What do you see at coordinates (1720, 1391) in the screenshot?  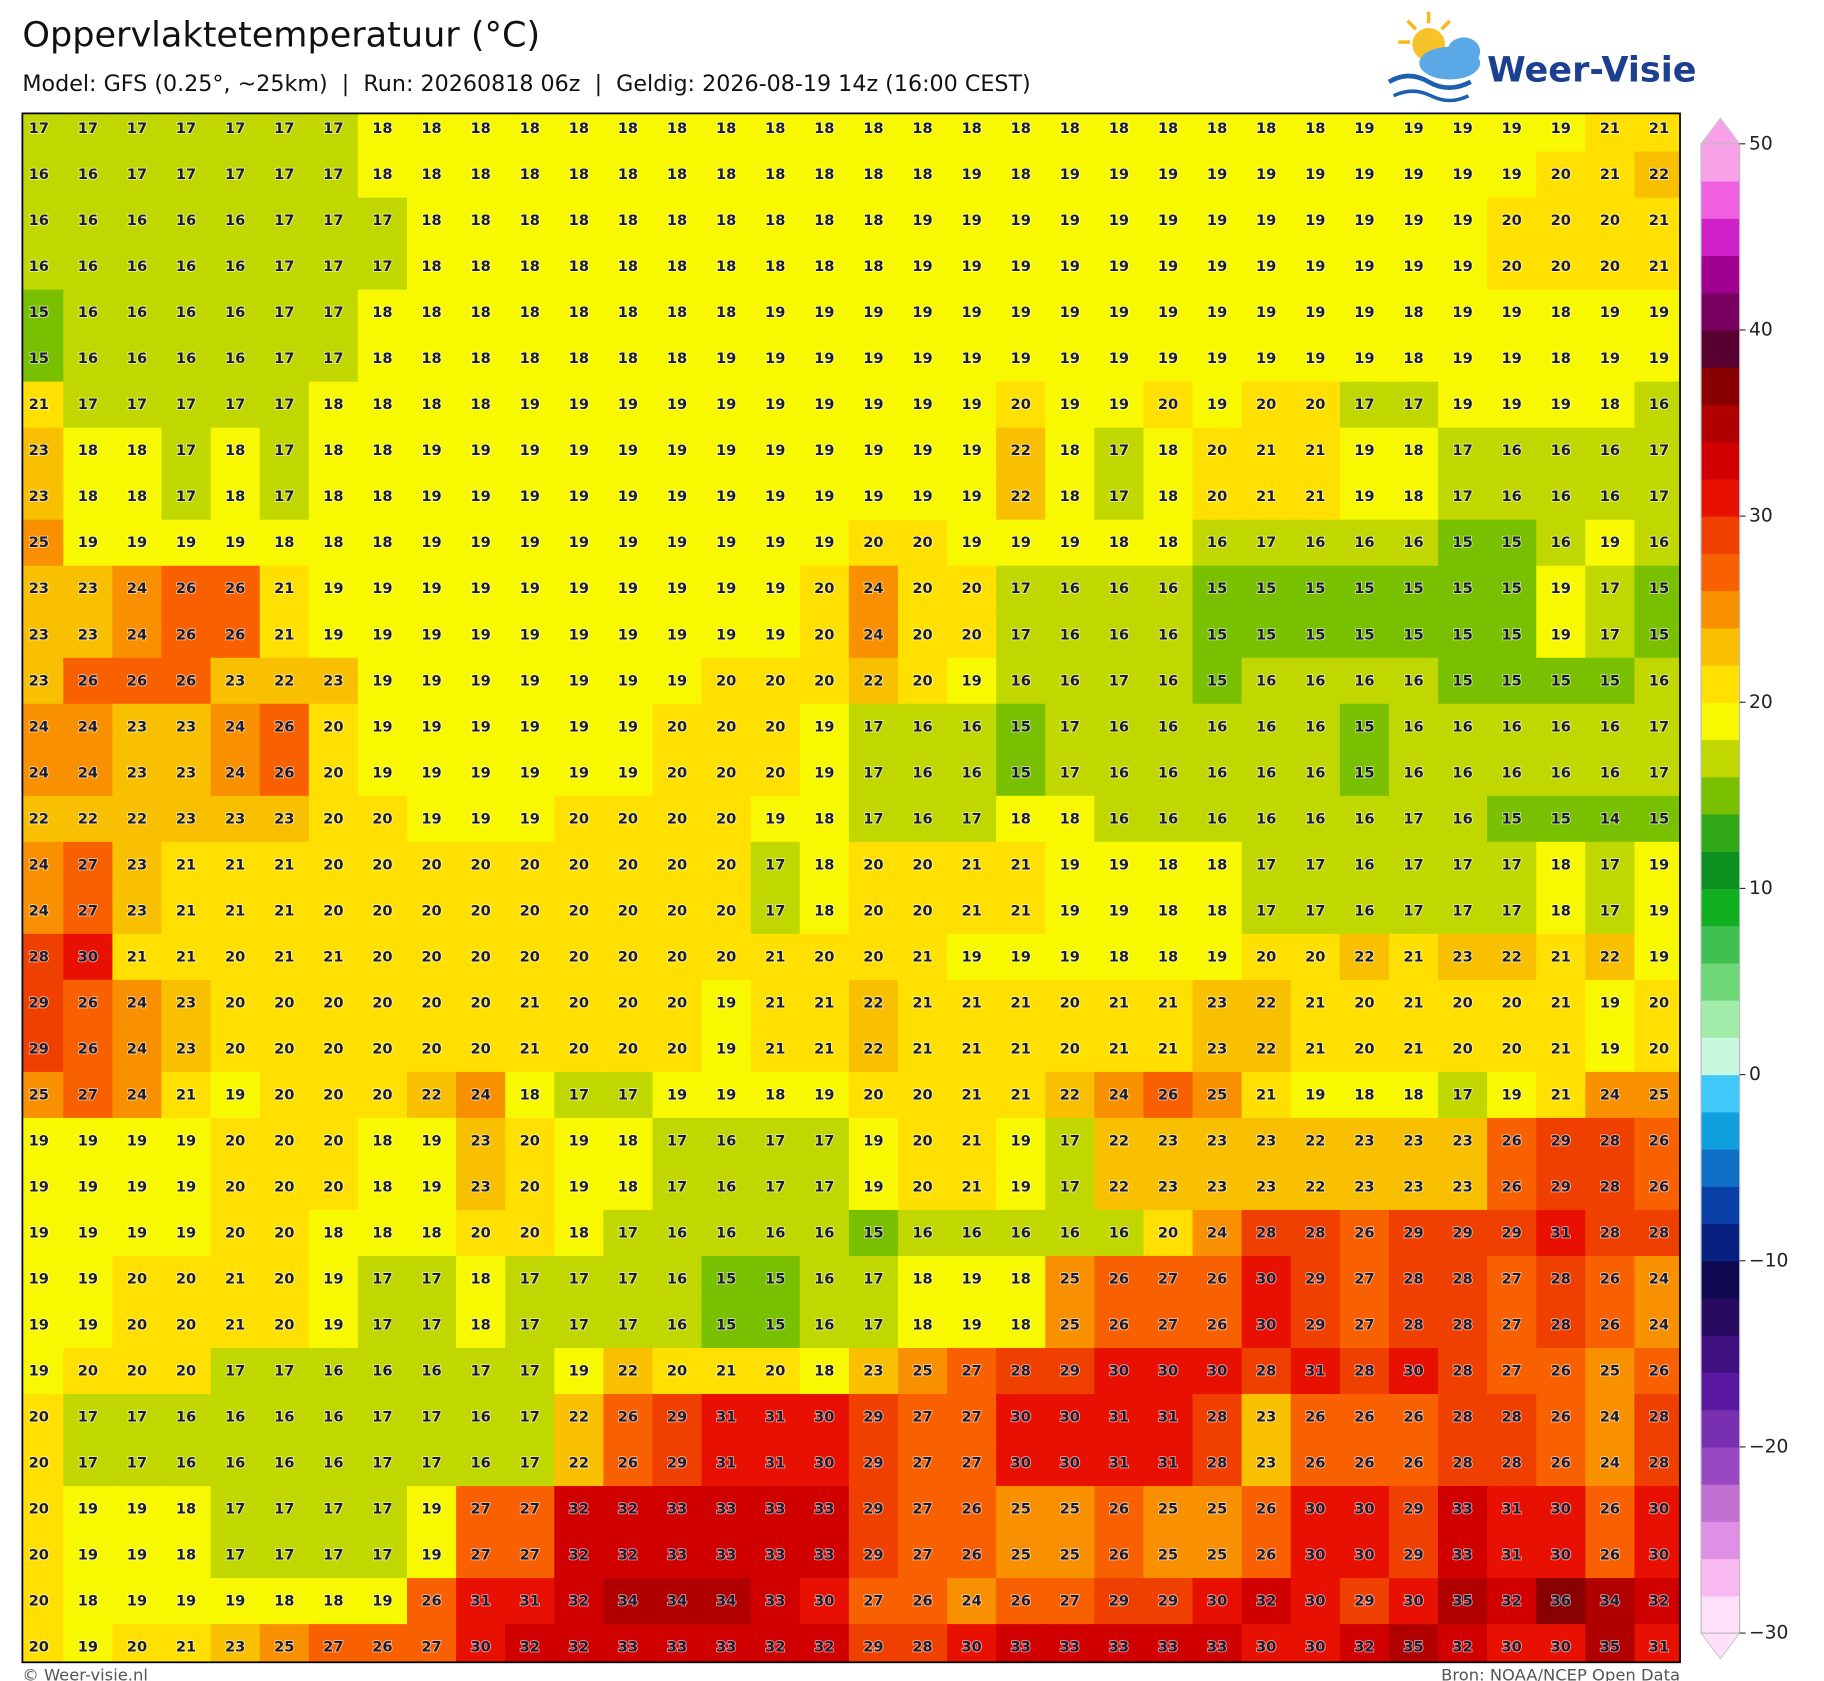 I see `colorbar-band` at bounding box center [1720, 1391].